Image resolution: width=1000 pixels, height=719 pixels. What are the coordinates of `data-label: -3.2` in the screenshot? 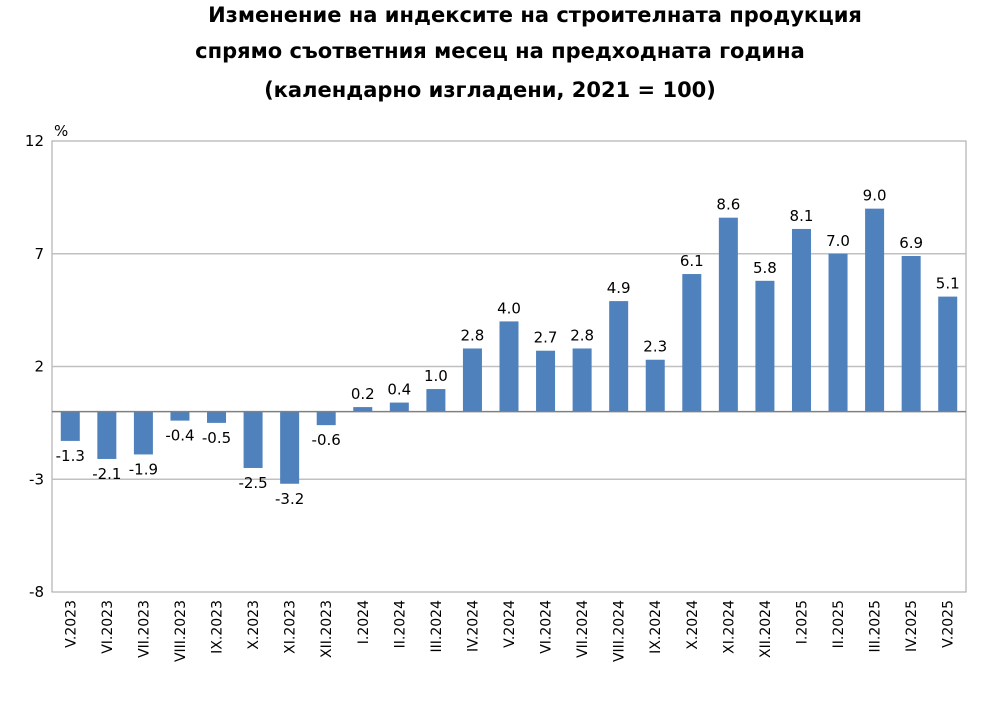 It's located at (289, 499).